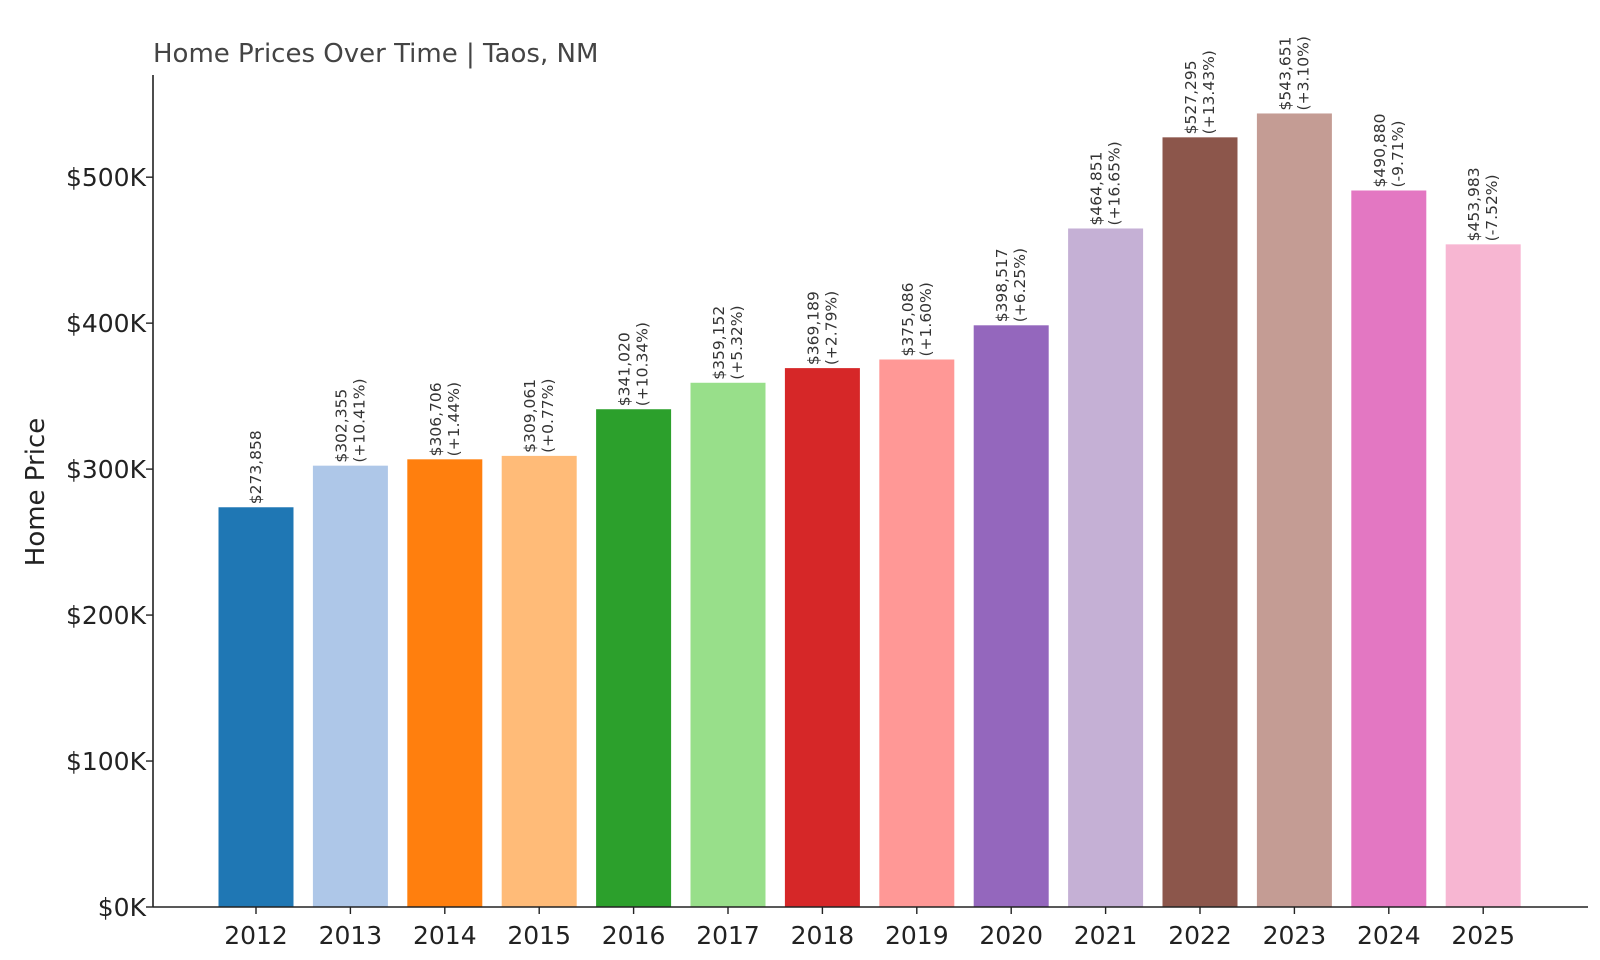  What do you see at coordinates (1294, 510) in the screenshot?
I see `bar-2023` at bounding box center [1294, 510].